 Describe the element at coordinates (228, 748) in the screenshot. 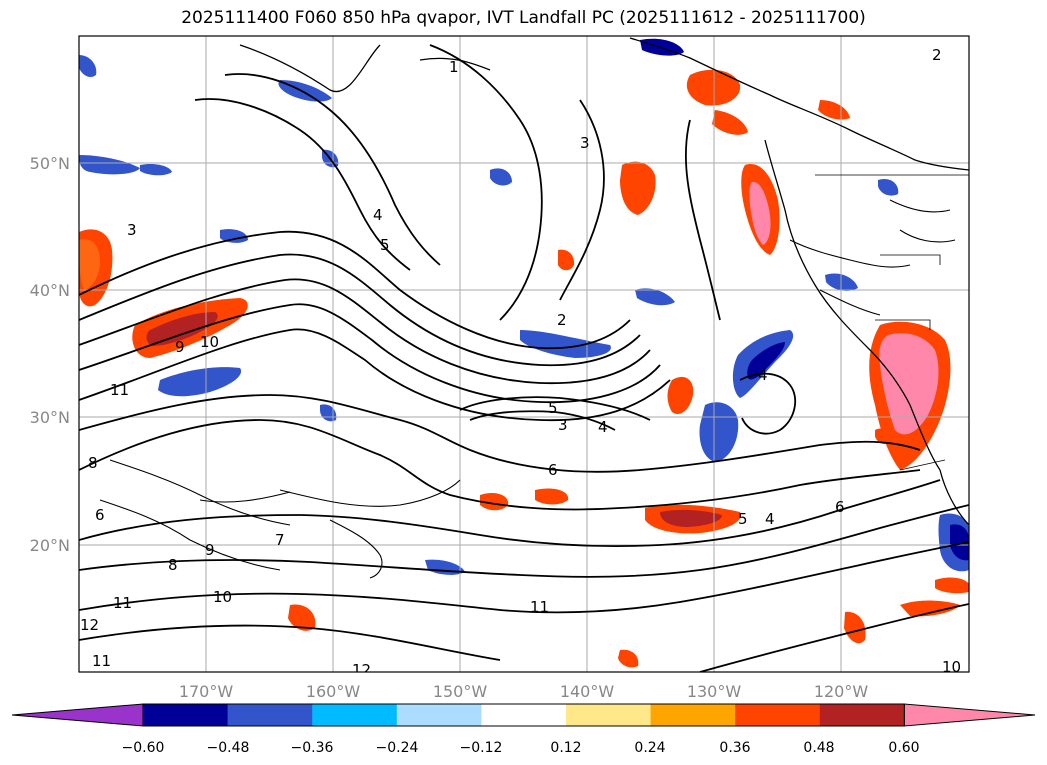

I see `colorbar-tick-label: −0.48` at that location.